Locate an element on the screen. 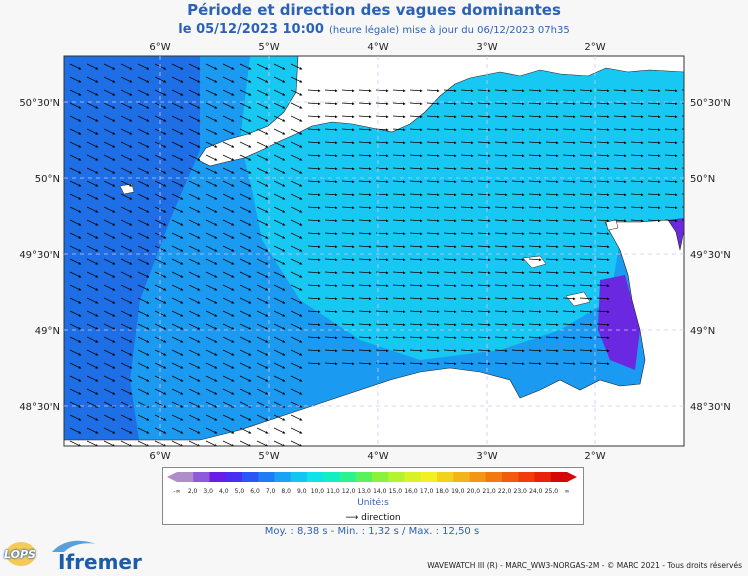  arrow-right-icon: ⟶ is located at coordinates (352, 518).